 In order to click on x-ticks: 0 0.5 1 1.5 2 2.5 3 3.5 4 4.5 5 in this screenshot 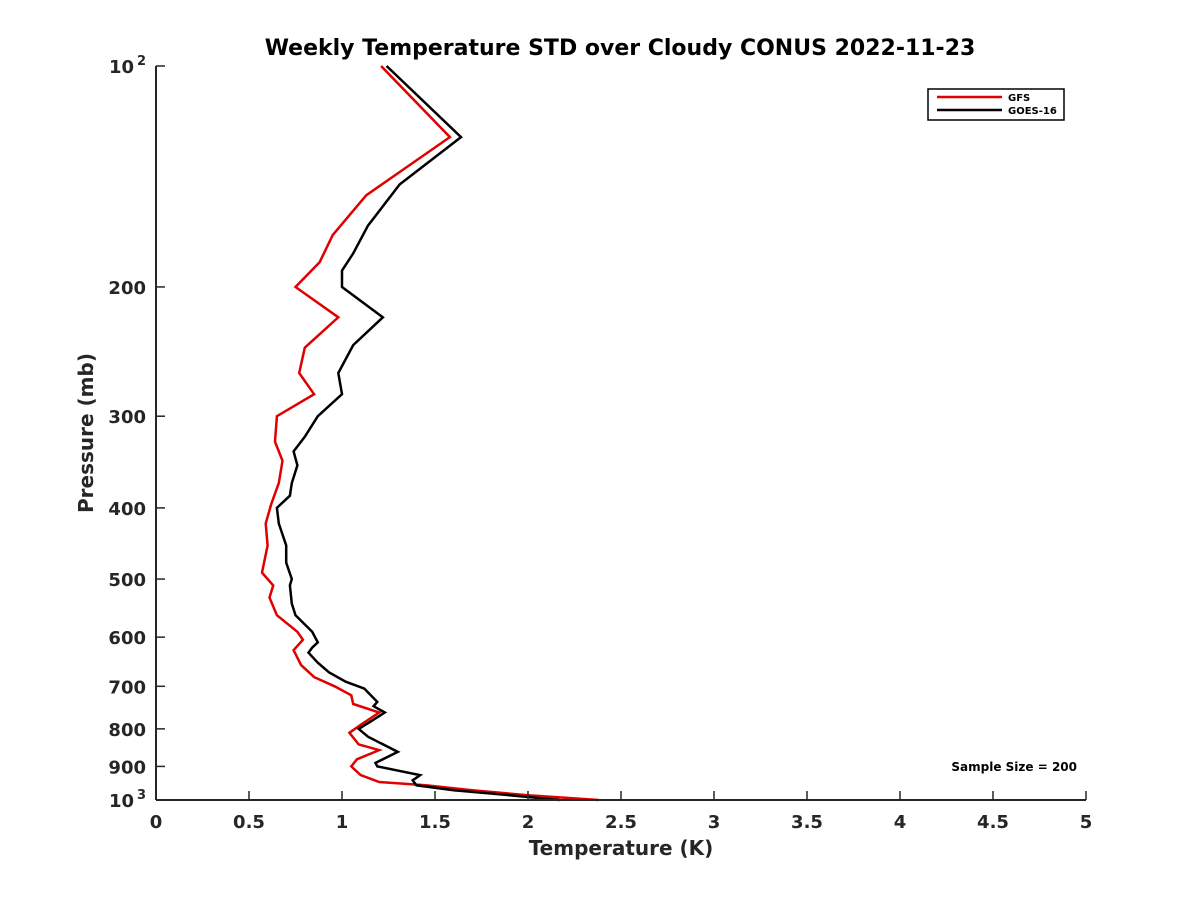, I will do `click(621, 812)`.